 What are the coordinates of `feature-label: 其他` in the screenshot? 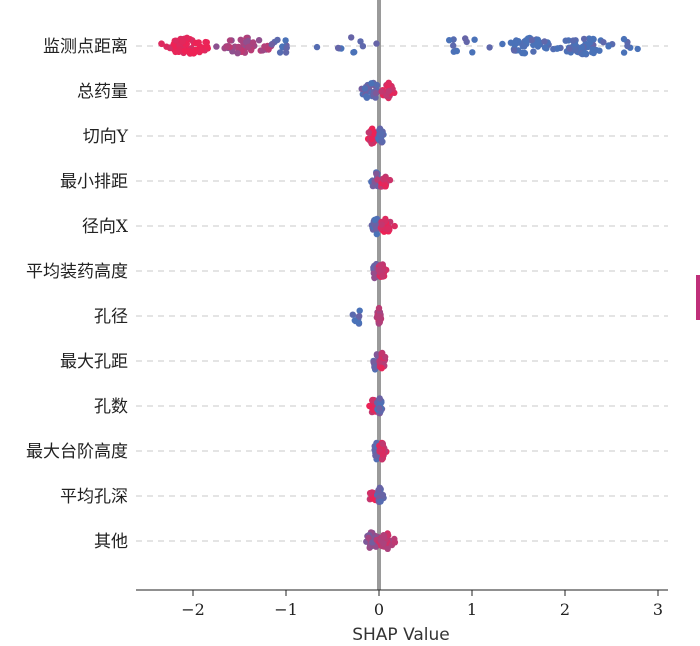 It's located at (111, 542).